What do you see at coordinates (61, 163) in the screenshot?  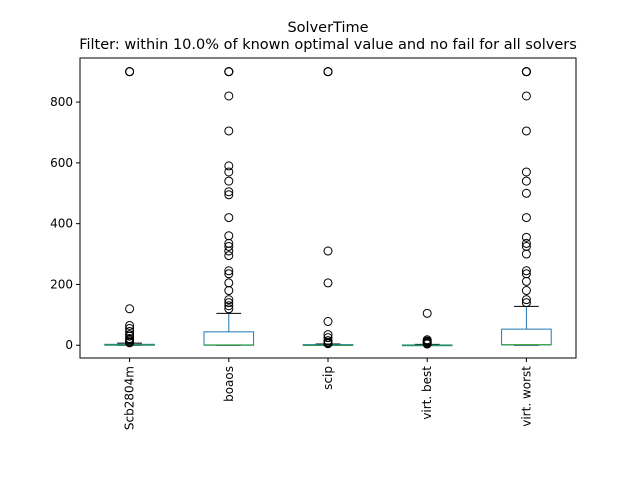 I see `y-tick-label: 600` at bounding box center [61, 163].